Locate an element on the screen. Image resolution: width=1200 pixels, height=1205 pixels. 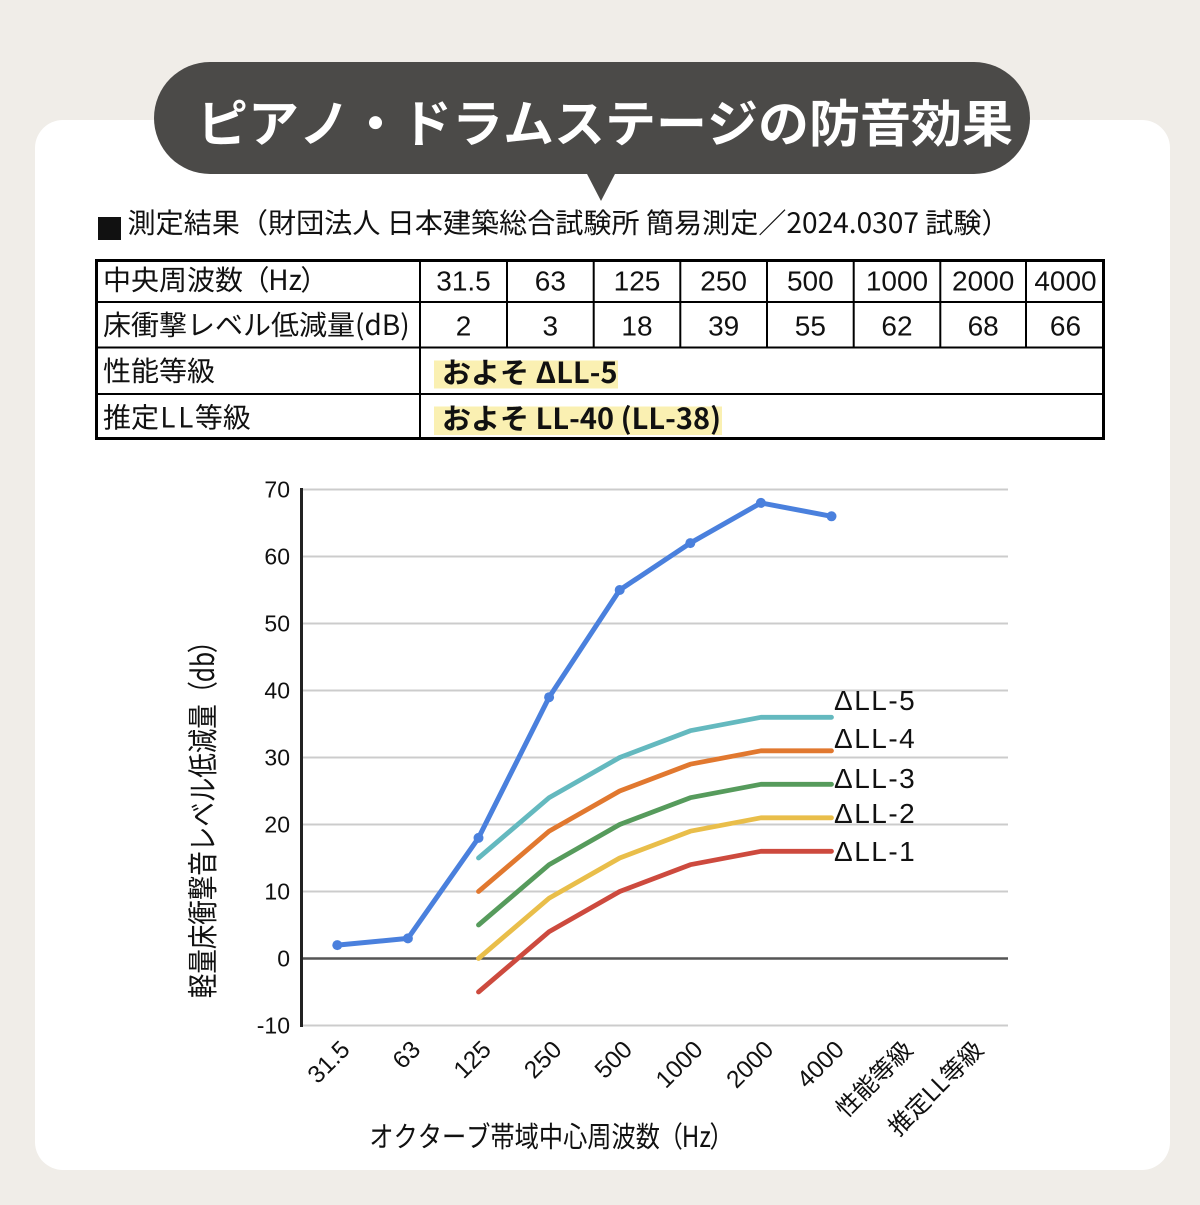
svg-text: ΔLL-1 is located at coordinates (875, 851).